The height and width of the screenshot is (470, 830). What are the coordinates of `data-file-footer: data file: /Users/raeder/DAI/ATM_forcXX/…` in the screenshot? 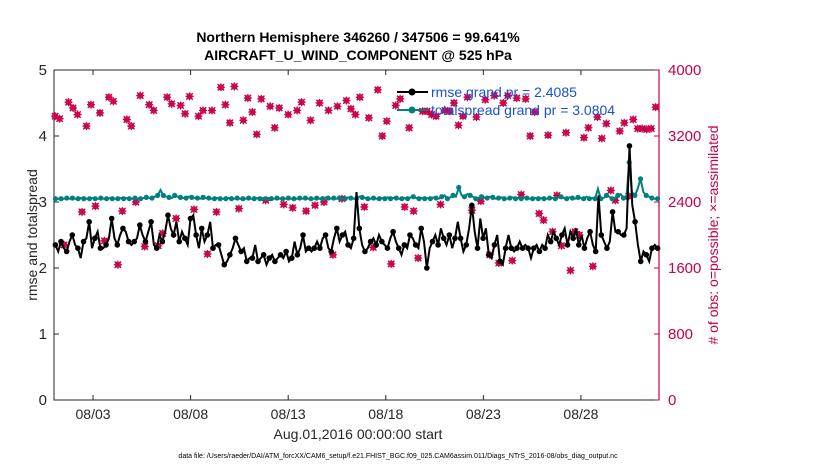 It's located at (398, 456).